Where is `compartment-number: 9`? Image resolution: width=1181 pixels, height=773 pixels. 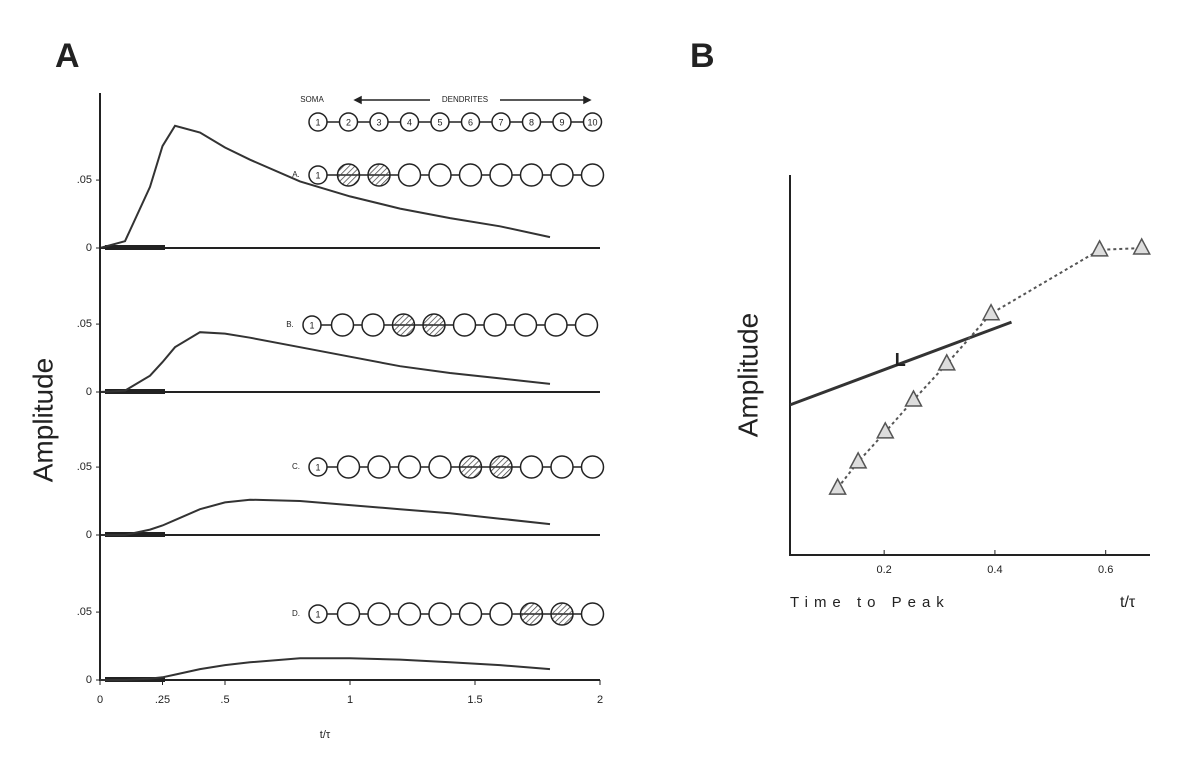 compartment-number: 9 is located at coordinates (561, 122).